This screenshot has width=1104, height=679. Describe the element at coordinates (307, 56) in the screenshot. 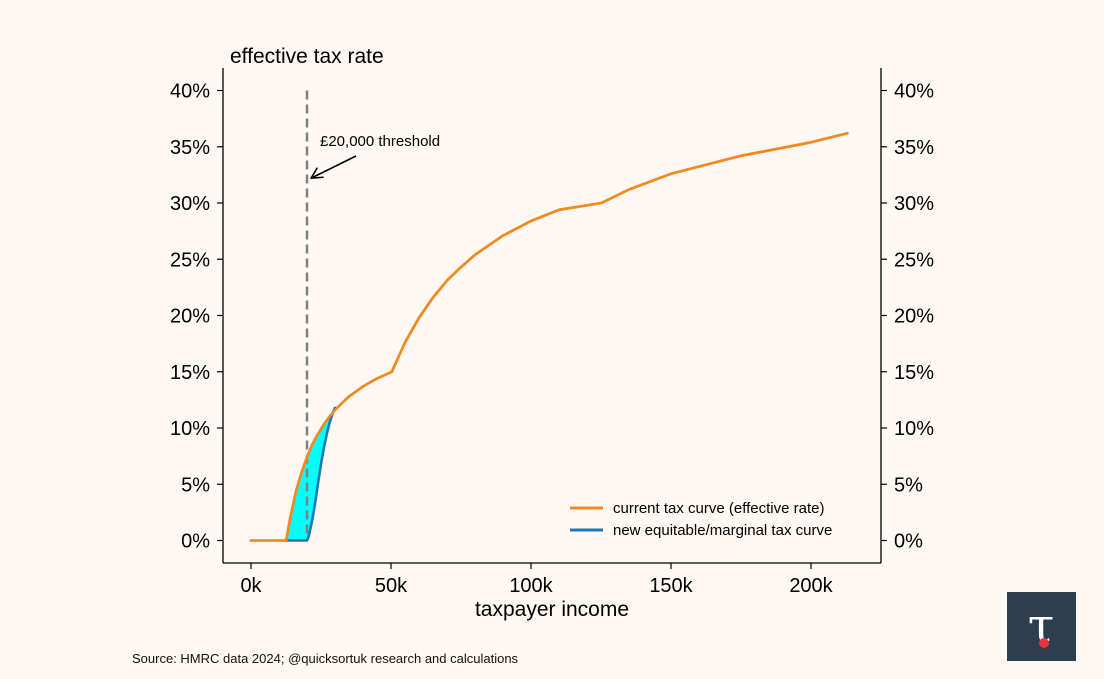

I see `y-axis-title: effective tax rate` at that location.